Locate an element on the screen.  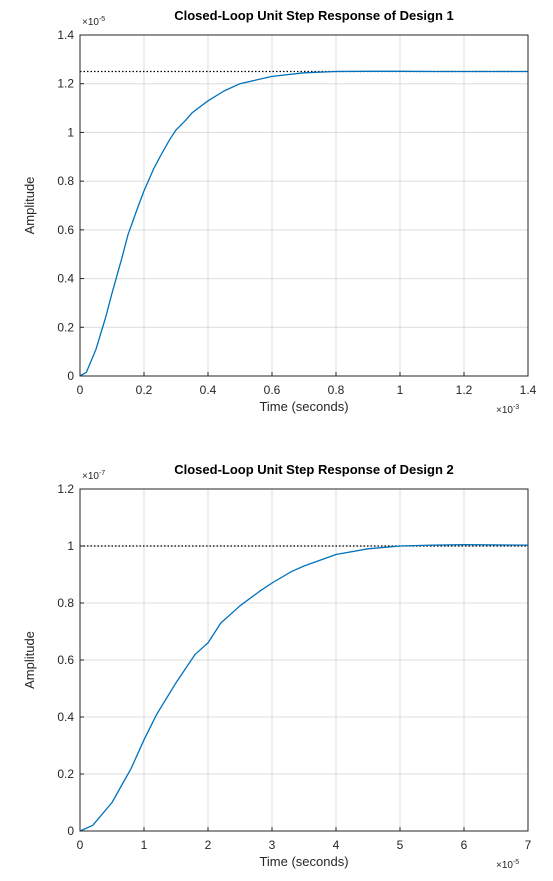
y-exponent-power: -7 is located at coordinates (102, 473).